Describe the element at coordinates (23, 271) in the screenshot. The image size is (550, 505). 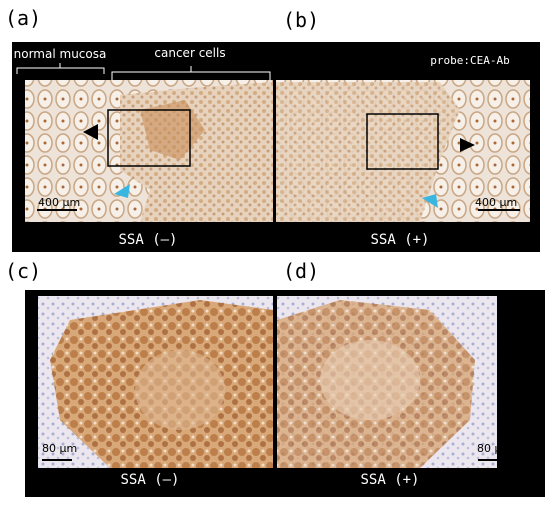
I see `panel-label: (c)` at that location.